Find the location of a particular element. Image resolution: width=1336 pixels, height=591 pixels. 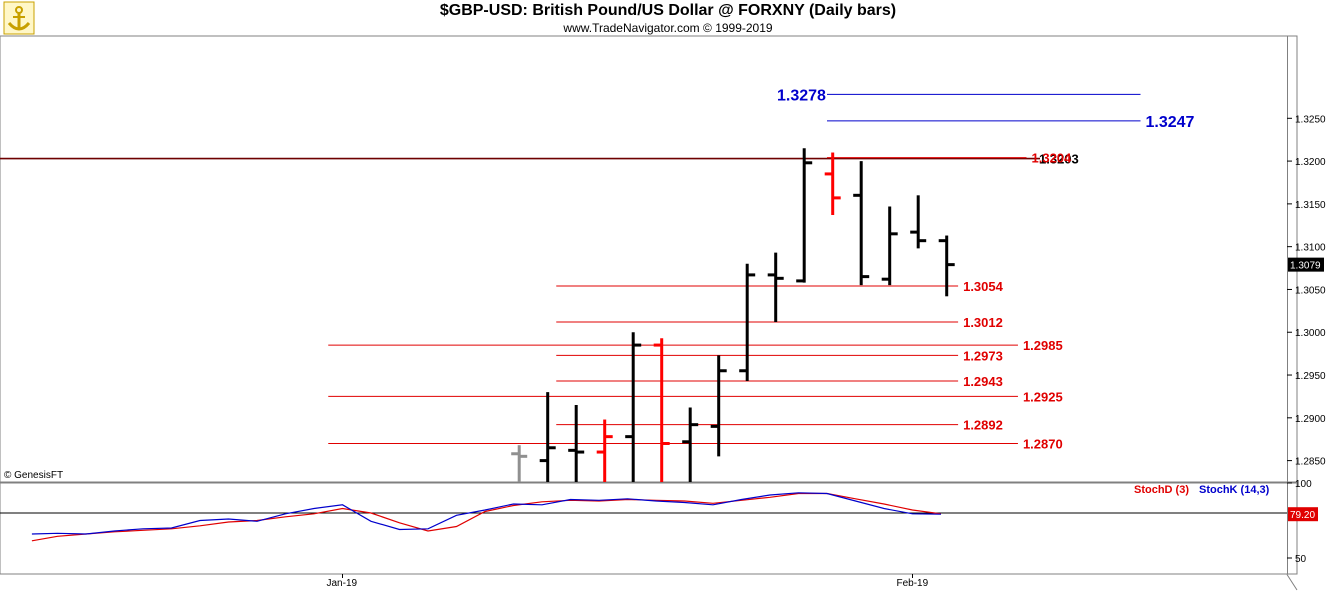

level-label: 1.2870 is located at coordinates (1043, 443).